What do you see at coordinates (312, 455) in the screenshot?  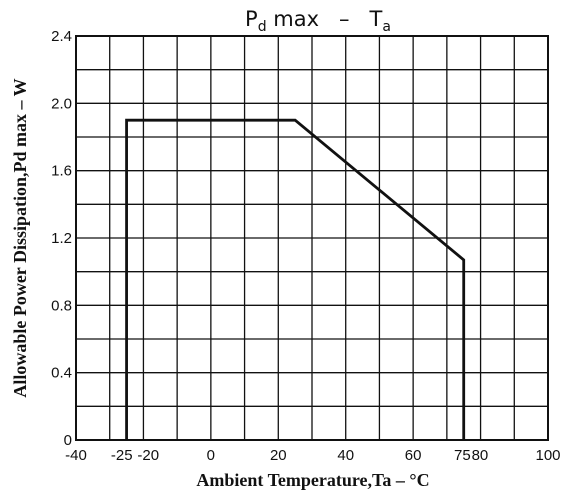 I see `x-tick-labels: -40 -25 -20 0 20 40 60 75 80 100` at bounding box center [312, 455].